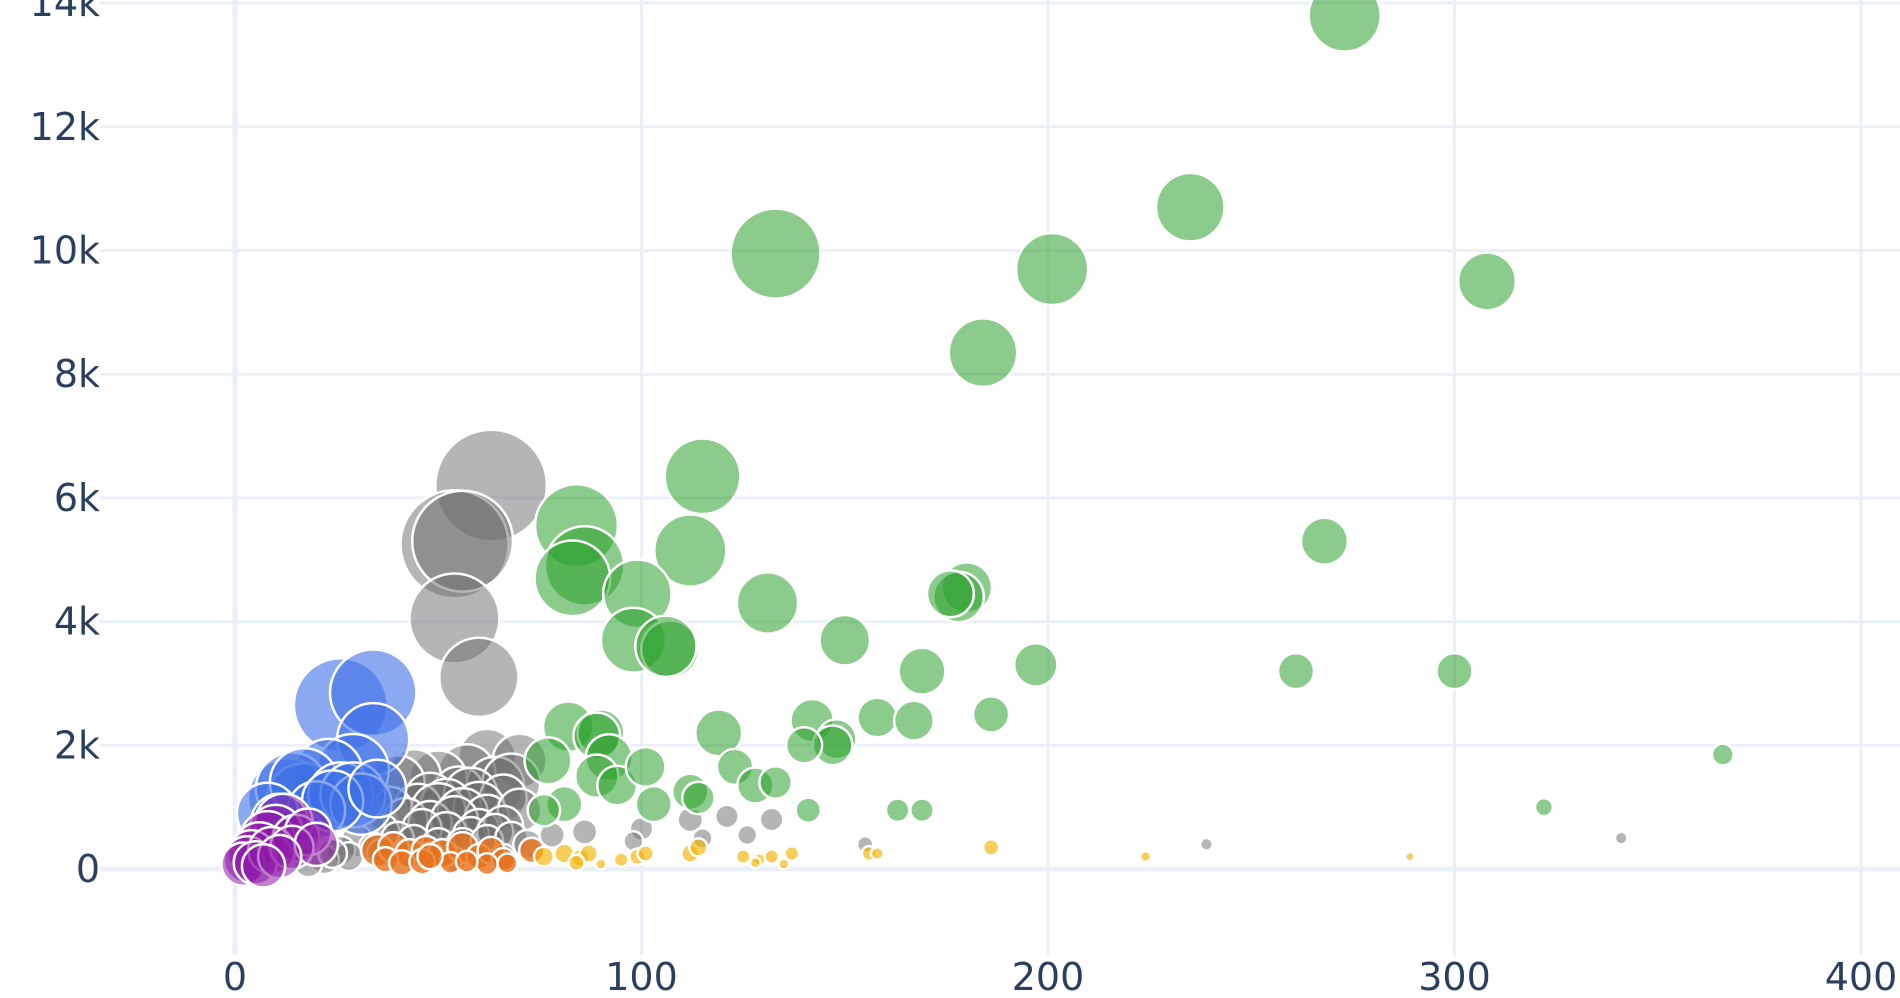 The width and height of the screenshot is (1900, 998). I want to click on x-tick-label: 200, so click(1048, 976).